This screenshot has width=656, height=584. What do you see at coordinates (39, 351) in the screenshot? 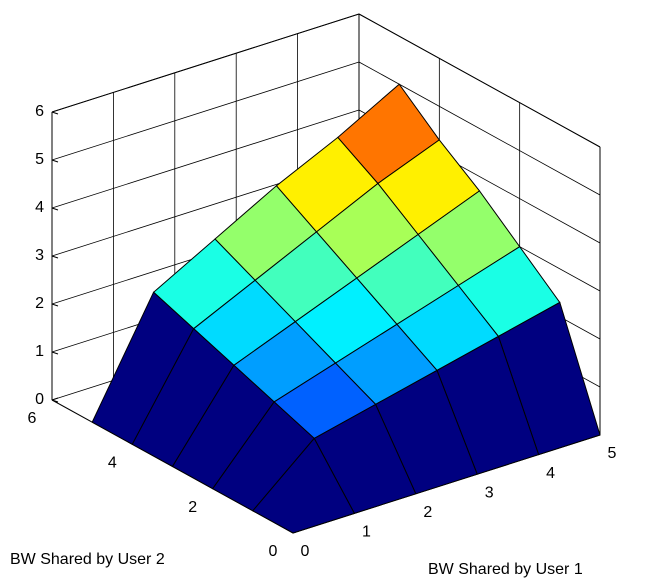
I see `z-tick-label: 1` at bounding box center [39, 351].